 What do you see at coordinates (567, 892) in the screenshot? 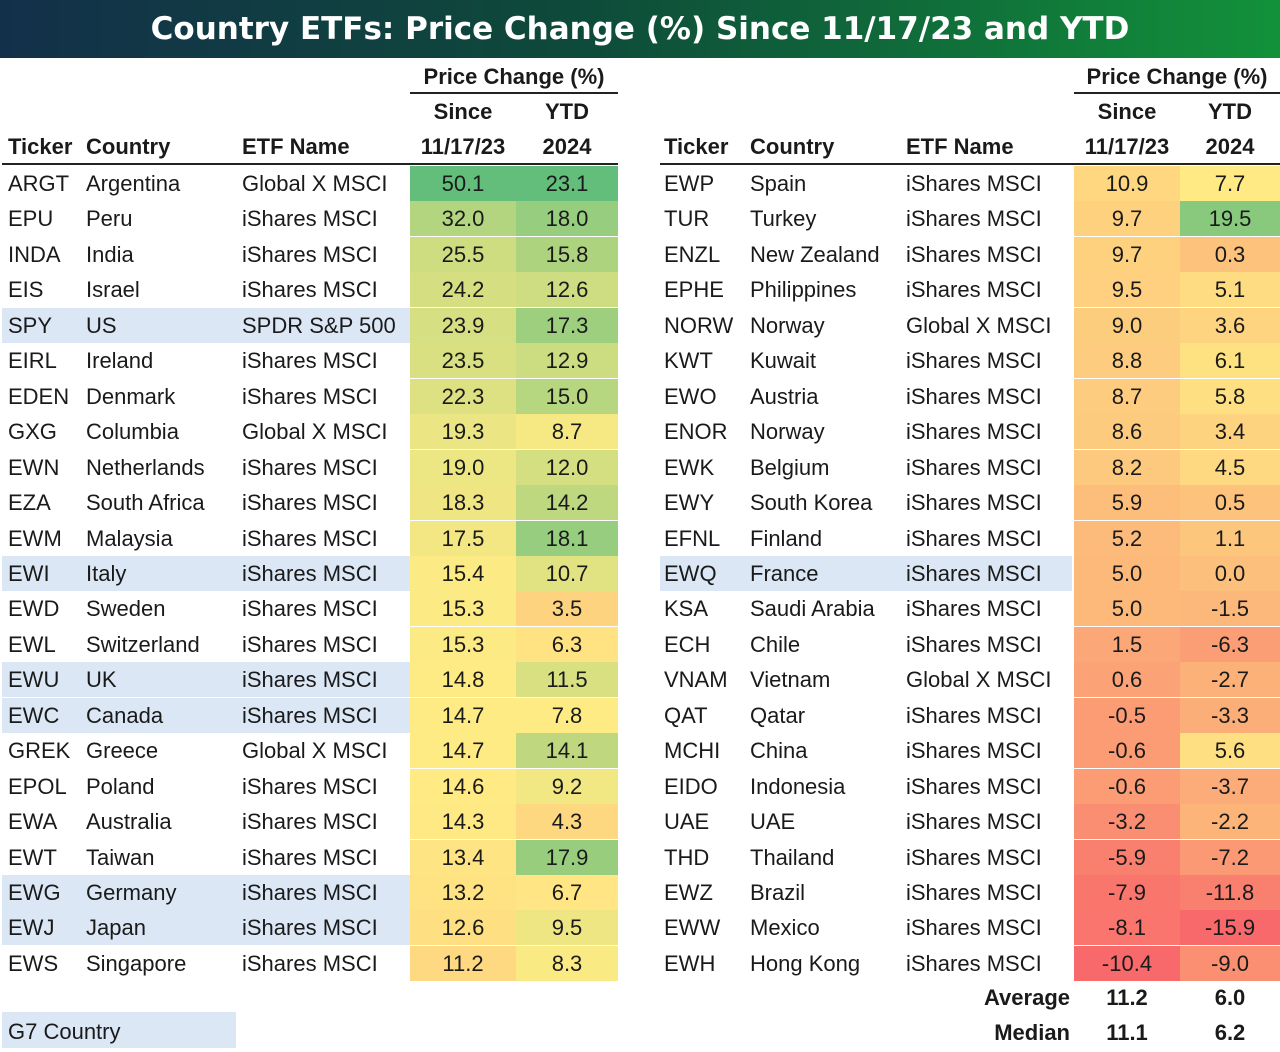
I see `ytd-value-cell: 6.7` at bounding box center [567, 892].